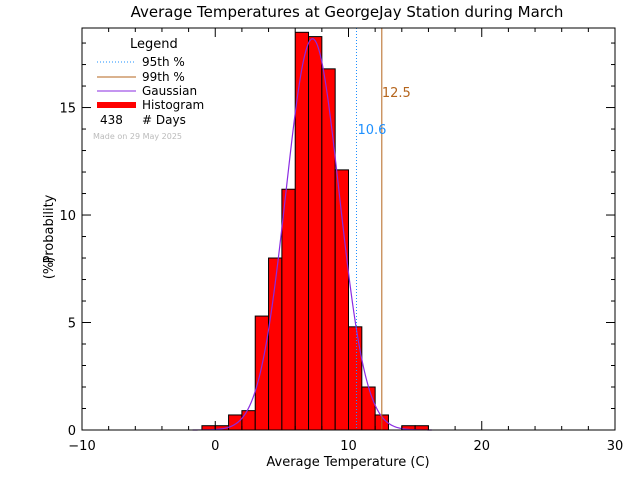  Describe the element at coordinates (371, 130) in the screenshot. I see `p95-label: 10.6` at that location.